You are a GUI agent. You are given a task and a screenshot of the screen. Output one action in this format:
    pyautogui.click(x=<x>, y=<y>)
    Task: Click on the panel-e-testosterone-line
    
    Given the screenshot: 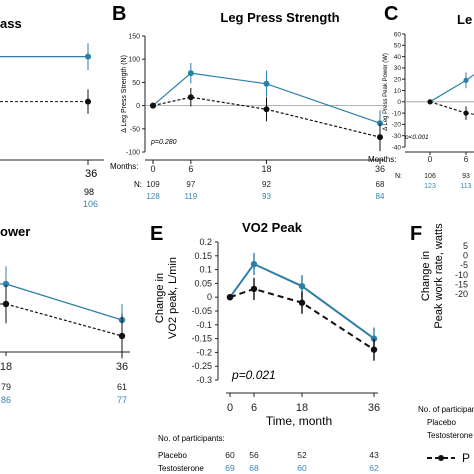 What is the action you would take?
    pyautogui.click(x=302, y=301)
    